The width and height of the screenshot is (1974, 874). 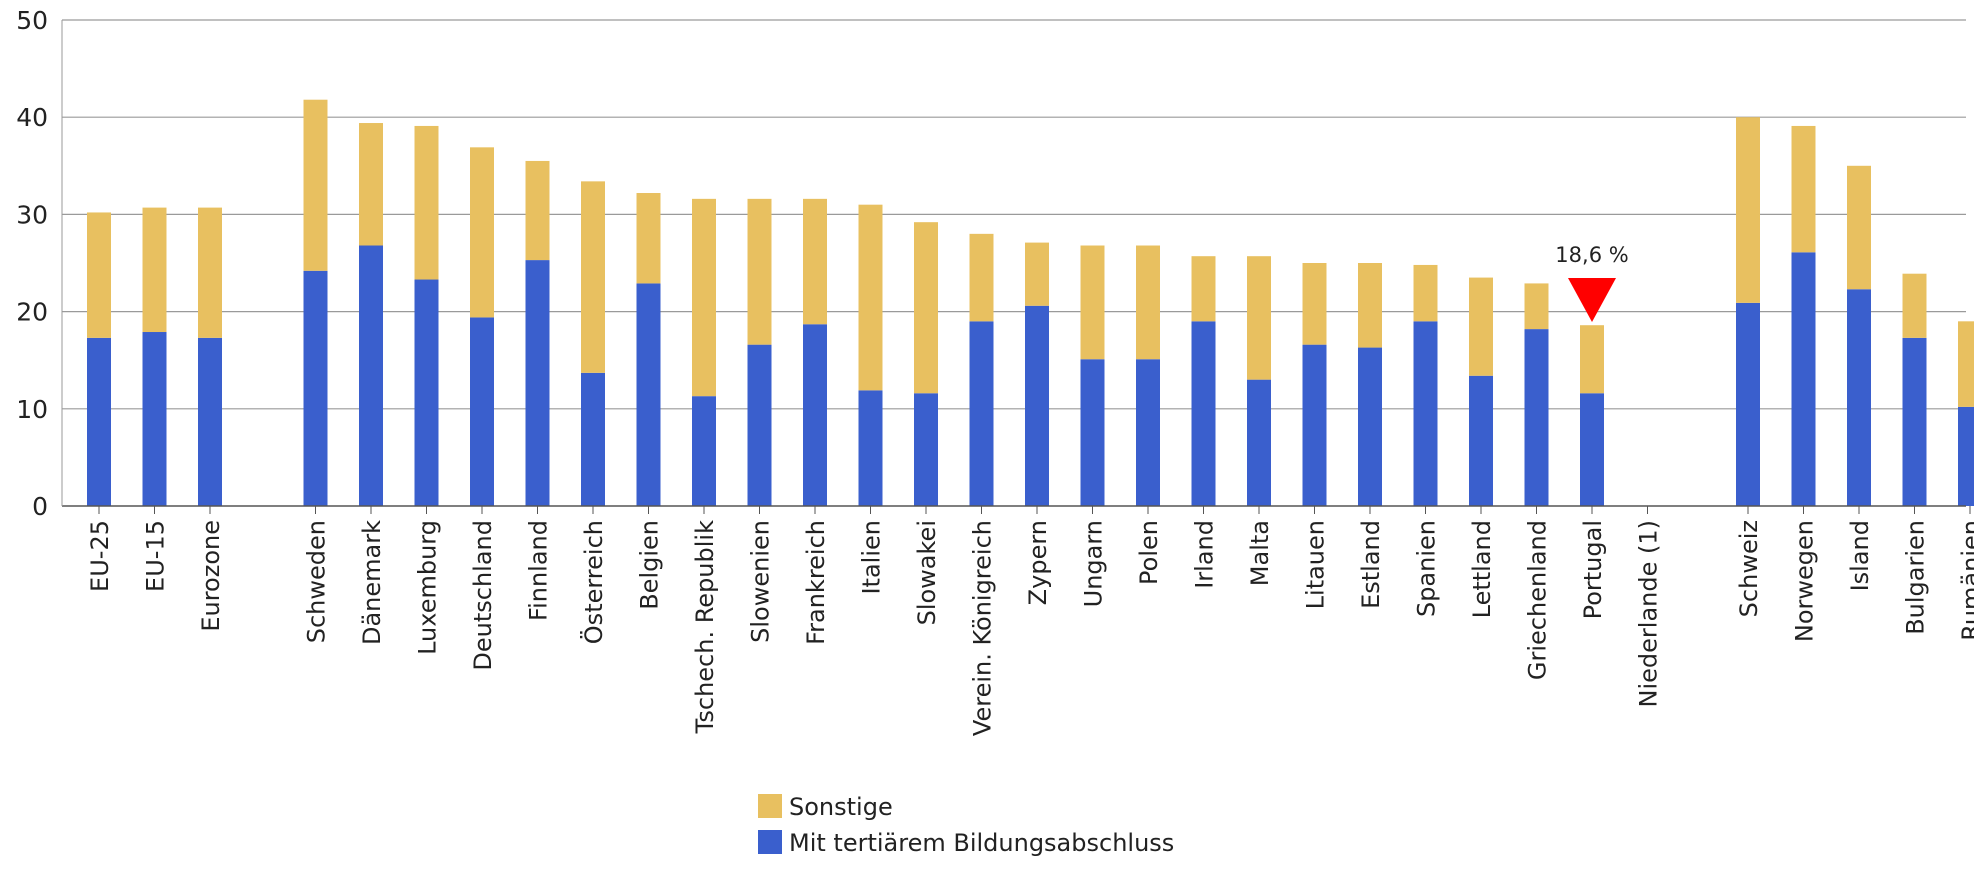 What do you see at coordinates (1805, 581) in the screenshot?
I see `x-tick-label-29: Norwegen` at bounding box center [1805, 581].